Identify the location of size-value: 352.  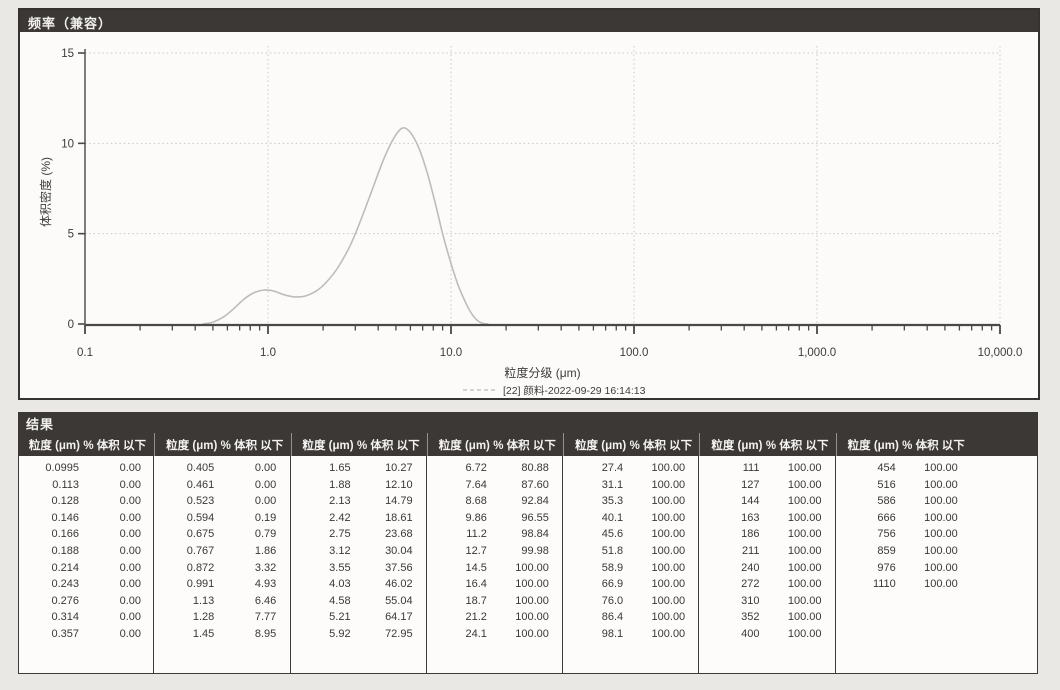
(750, 617).